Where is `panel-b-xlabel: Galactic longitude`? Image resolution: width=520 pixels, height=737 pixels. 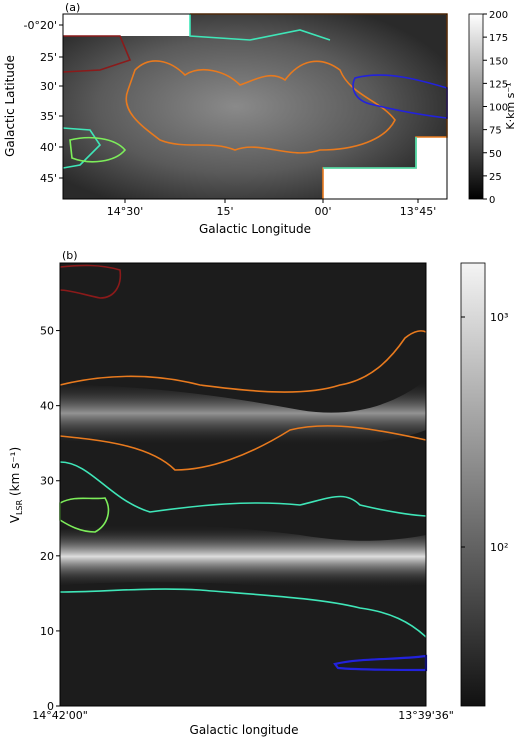 panel-b-xlabel: Galactic longitude is located at coordinates (244, 730).